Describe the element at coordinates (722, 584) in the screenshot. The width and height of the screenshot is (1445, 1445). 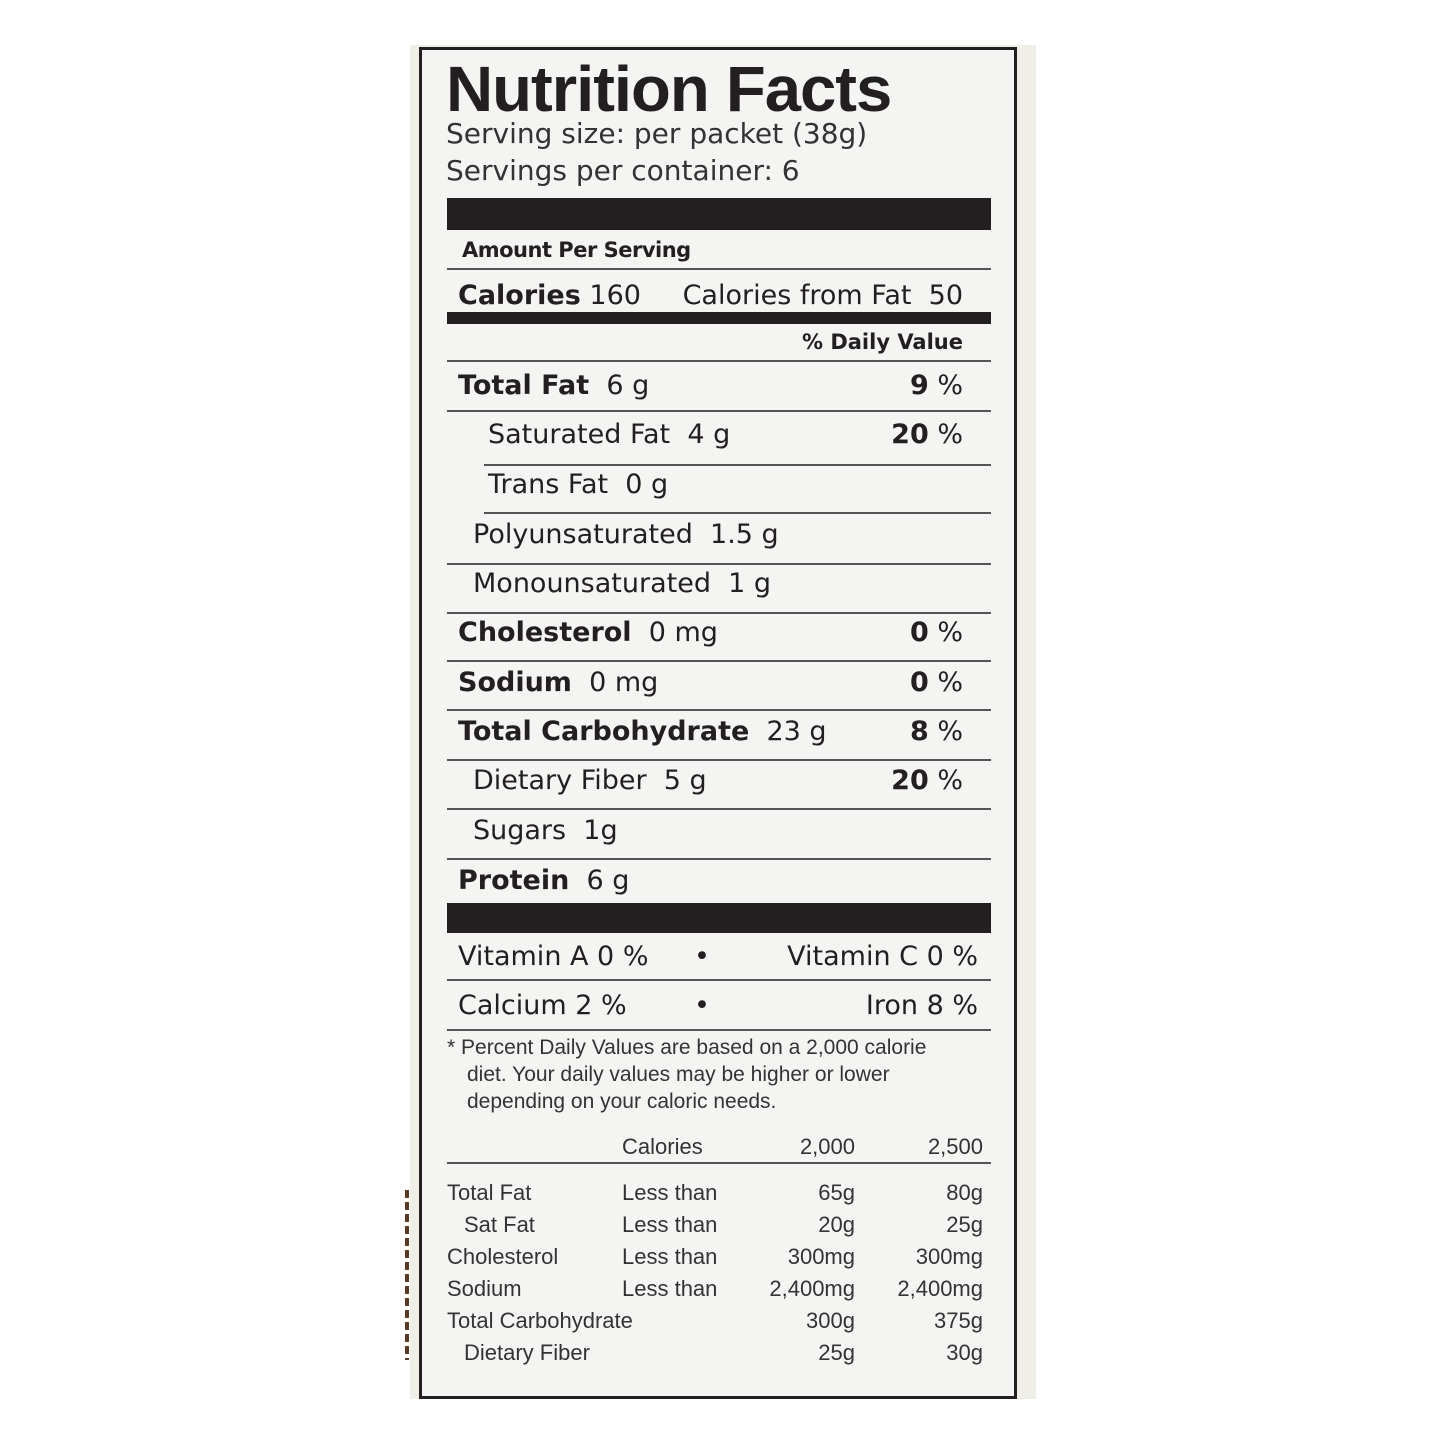
I see `nutrient-row: Monounsaturated 1 g` at that location.